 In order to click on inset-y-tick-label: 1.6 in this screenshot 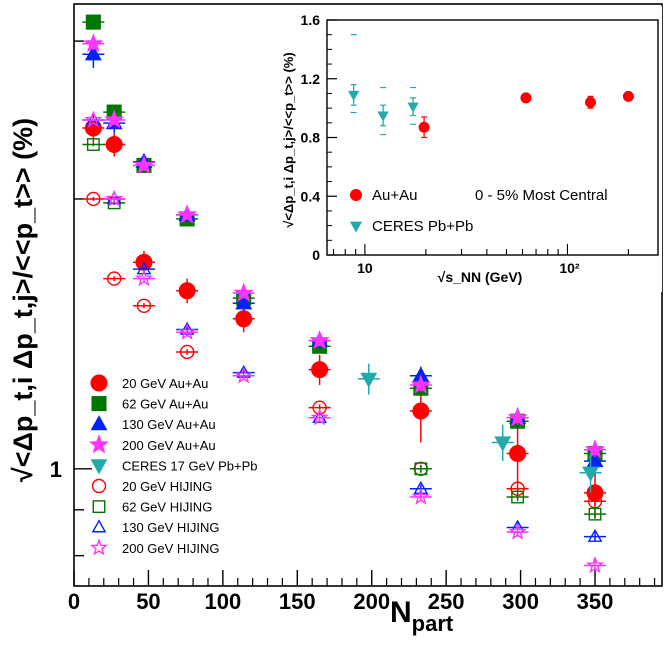, I will do `click(311, 20)`.